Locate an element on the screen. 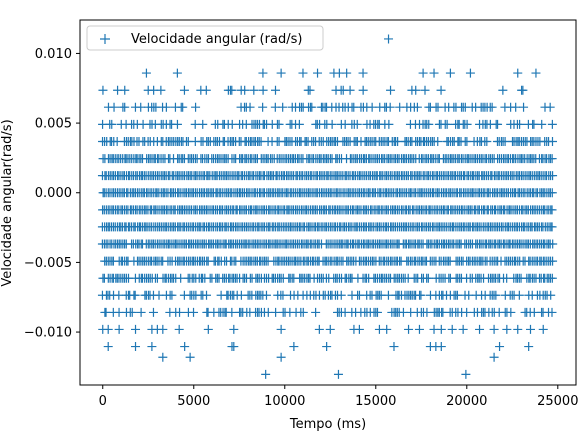 This screenshot has height=441, width=587. y-tick-label: −0.005 is located at coordinates (48, 263).